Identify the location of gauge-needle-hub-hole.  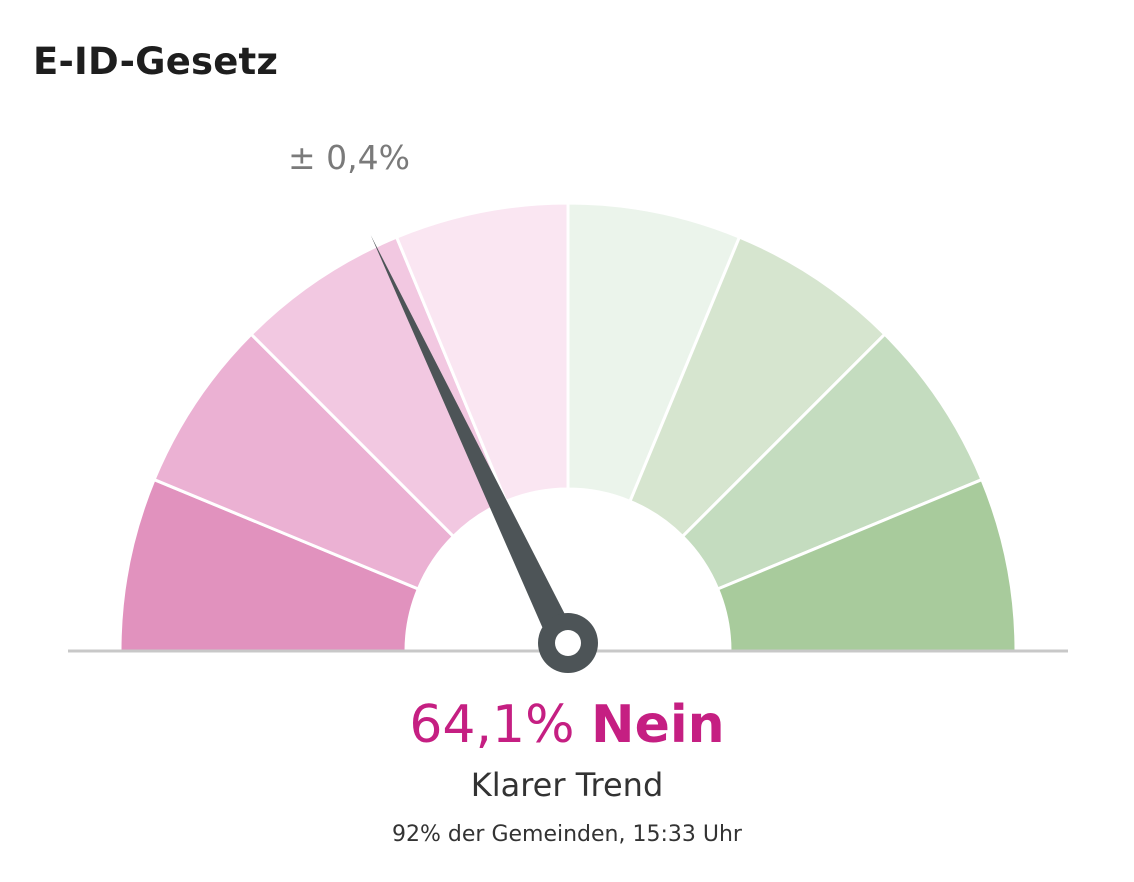
(568, 643).